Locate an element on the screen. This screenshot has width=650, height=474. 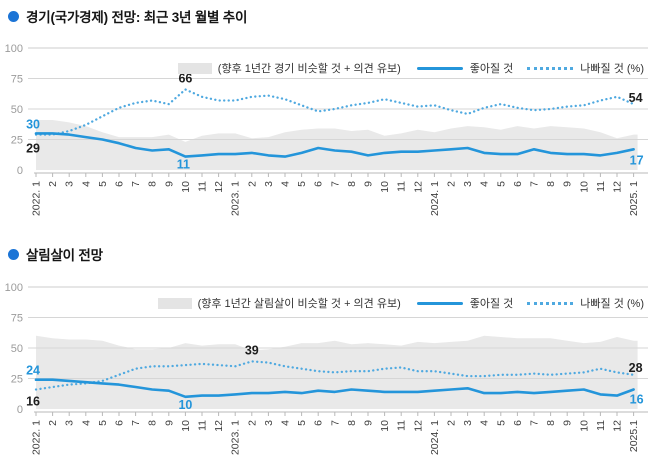
value-label: 17 is located at coordinates (637, 160).